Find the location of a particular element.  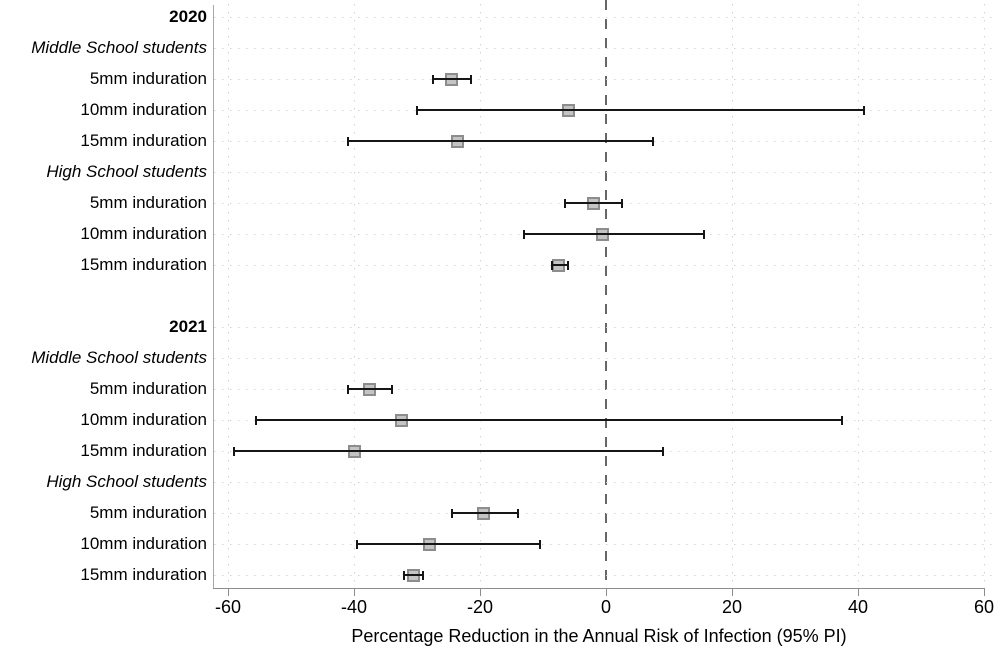

x-axis-tick-label: 60 is located at coordinates (984, 607).